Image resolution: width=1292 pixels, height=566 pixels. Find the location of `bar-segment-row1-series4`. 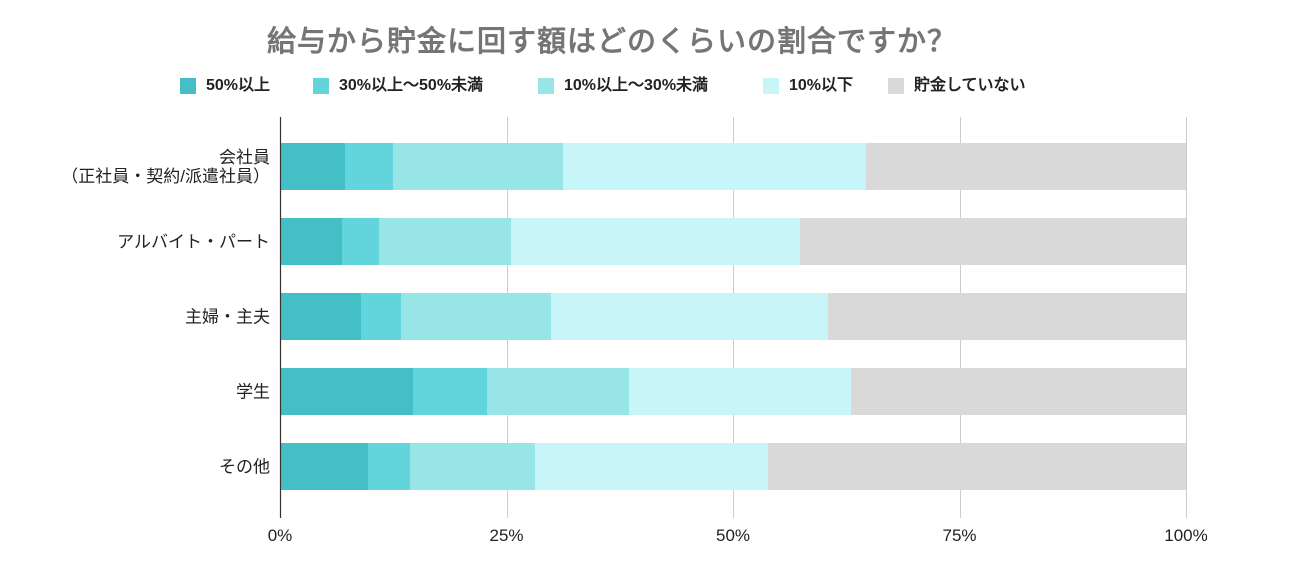

bar-segment-row1-series4 is located at coordinates (714, 166).